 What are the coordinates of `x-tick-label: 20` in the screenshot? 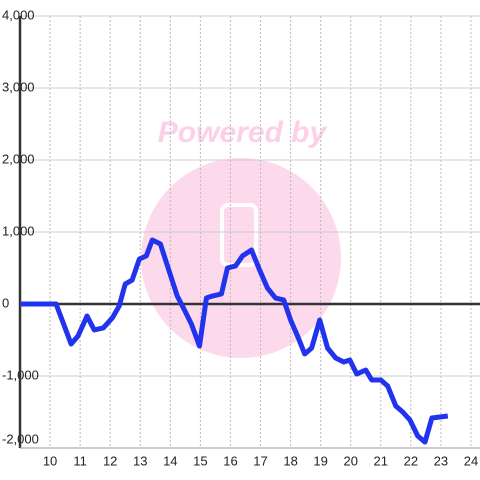 It's located at (350, 460).